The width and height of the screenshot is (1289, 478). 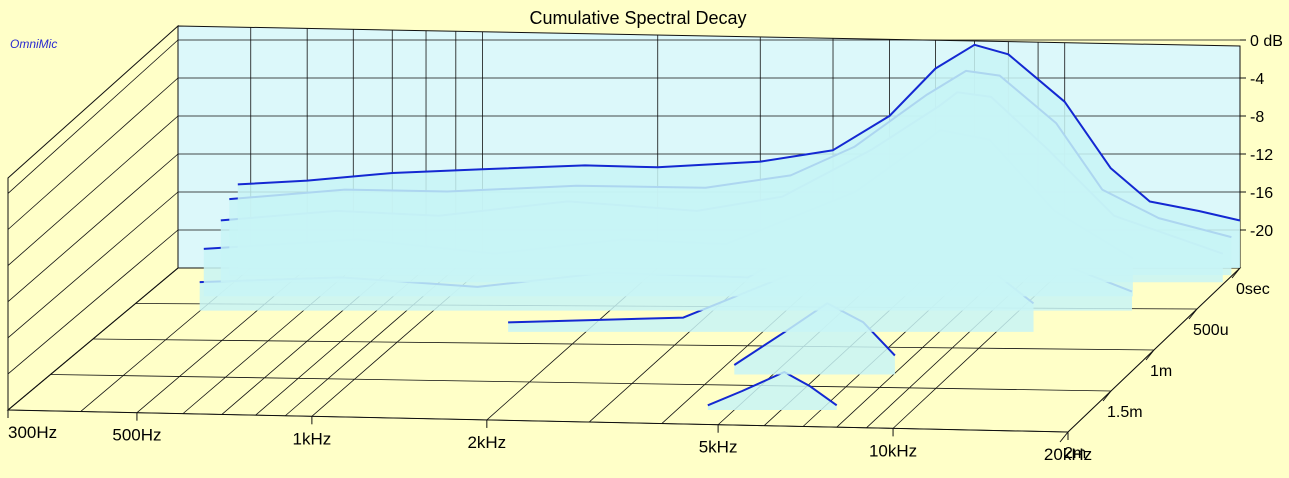 What do you see at coordinates (1161, 371) in the screenshot?
I see `z-tick-label: 1m` at bounding box center [1161, 371].